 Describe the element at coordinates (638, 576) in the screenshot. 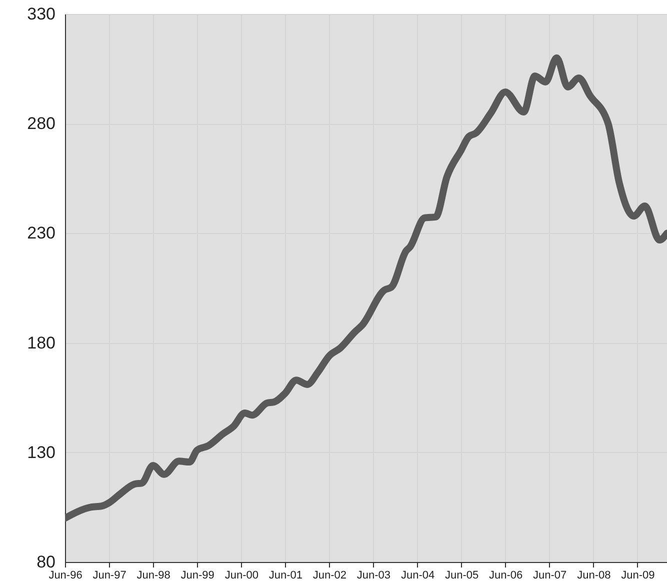

I see `x-tick-label: Jun-09` at that location.